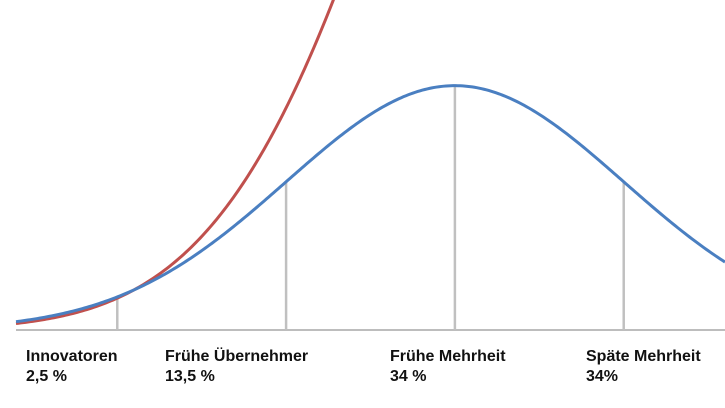 This screenshot has width=725, height=408. Describe the element at coordinates (602, 376) in the screenshot. I see `segment-share: 34%` at that location.